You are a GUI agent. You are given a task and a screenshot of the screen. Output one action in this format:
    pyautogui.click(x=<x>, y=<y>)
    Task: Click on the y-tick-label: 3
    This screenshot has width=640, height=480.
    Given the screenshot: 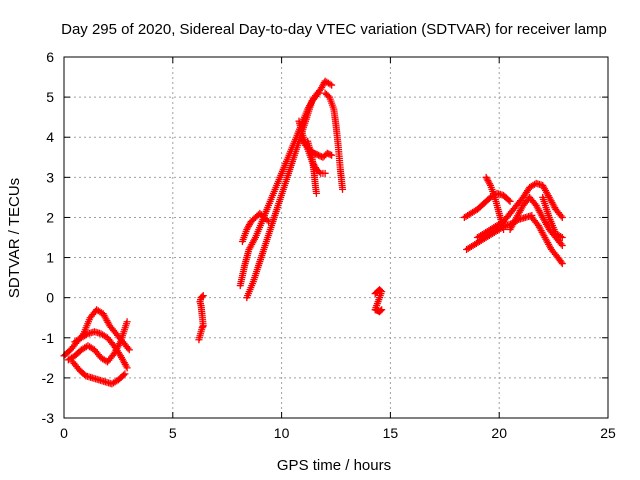 What is the action you would take?
    pyautogui.click(x=50, y=177)
    